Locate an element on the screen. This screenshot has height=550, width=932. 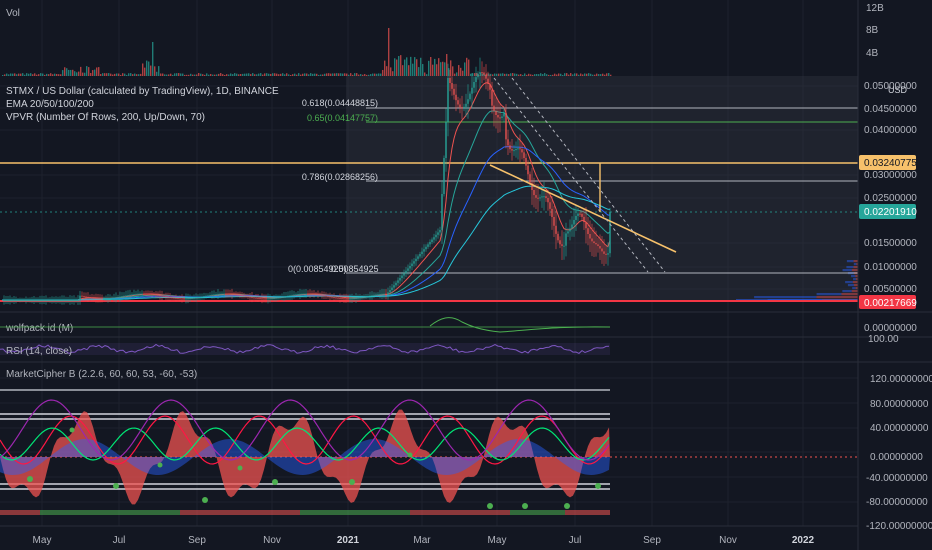
buy-signal-dot is located at coordinates (275, 482).